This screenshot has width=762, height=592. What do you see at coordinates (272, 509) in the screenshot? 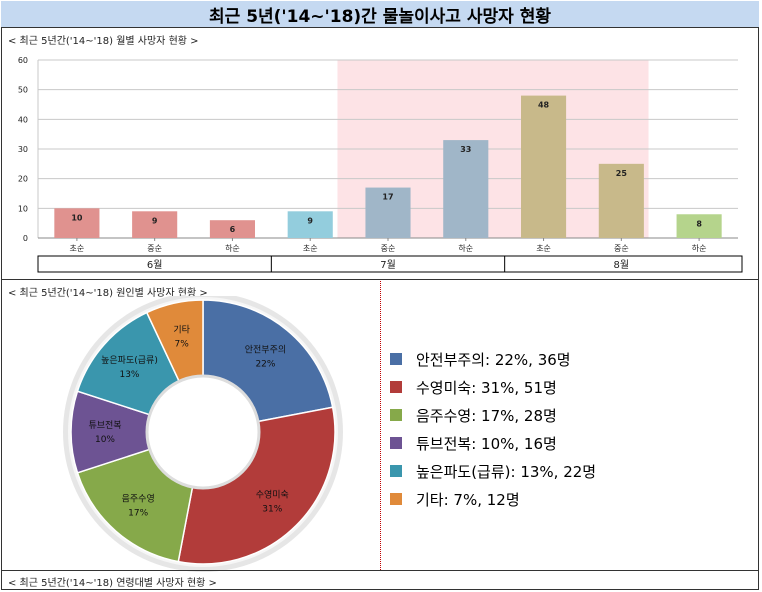
I see `slice-pct-label: 31%` at bounding box center [272, 509].